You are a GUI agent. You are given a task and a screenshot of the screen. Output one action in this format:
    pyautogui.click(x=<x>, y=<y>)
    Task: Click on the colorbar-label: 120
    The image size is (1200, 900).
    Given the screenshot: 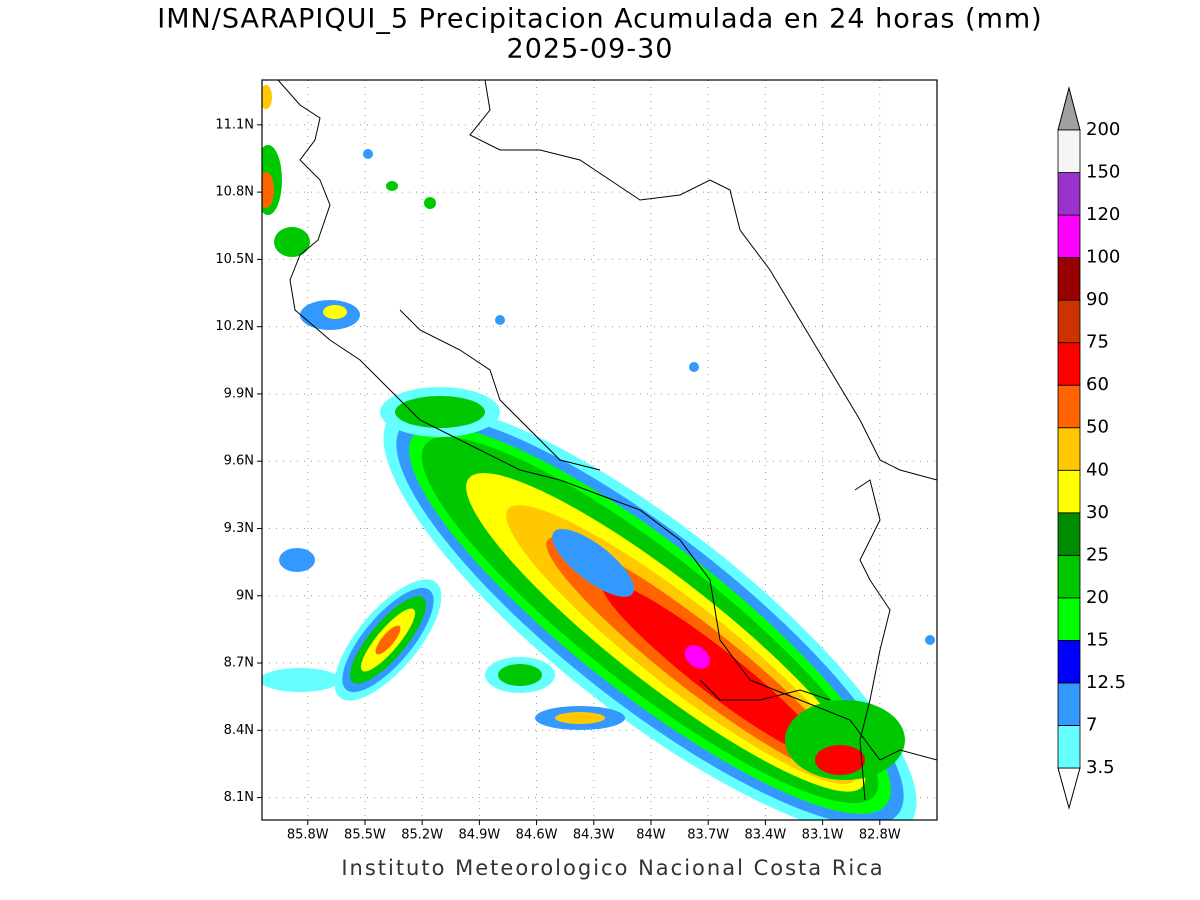 What is the action you would take?
    pyautogui.click(x=1103, y=214)
    